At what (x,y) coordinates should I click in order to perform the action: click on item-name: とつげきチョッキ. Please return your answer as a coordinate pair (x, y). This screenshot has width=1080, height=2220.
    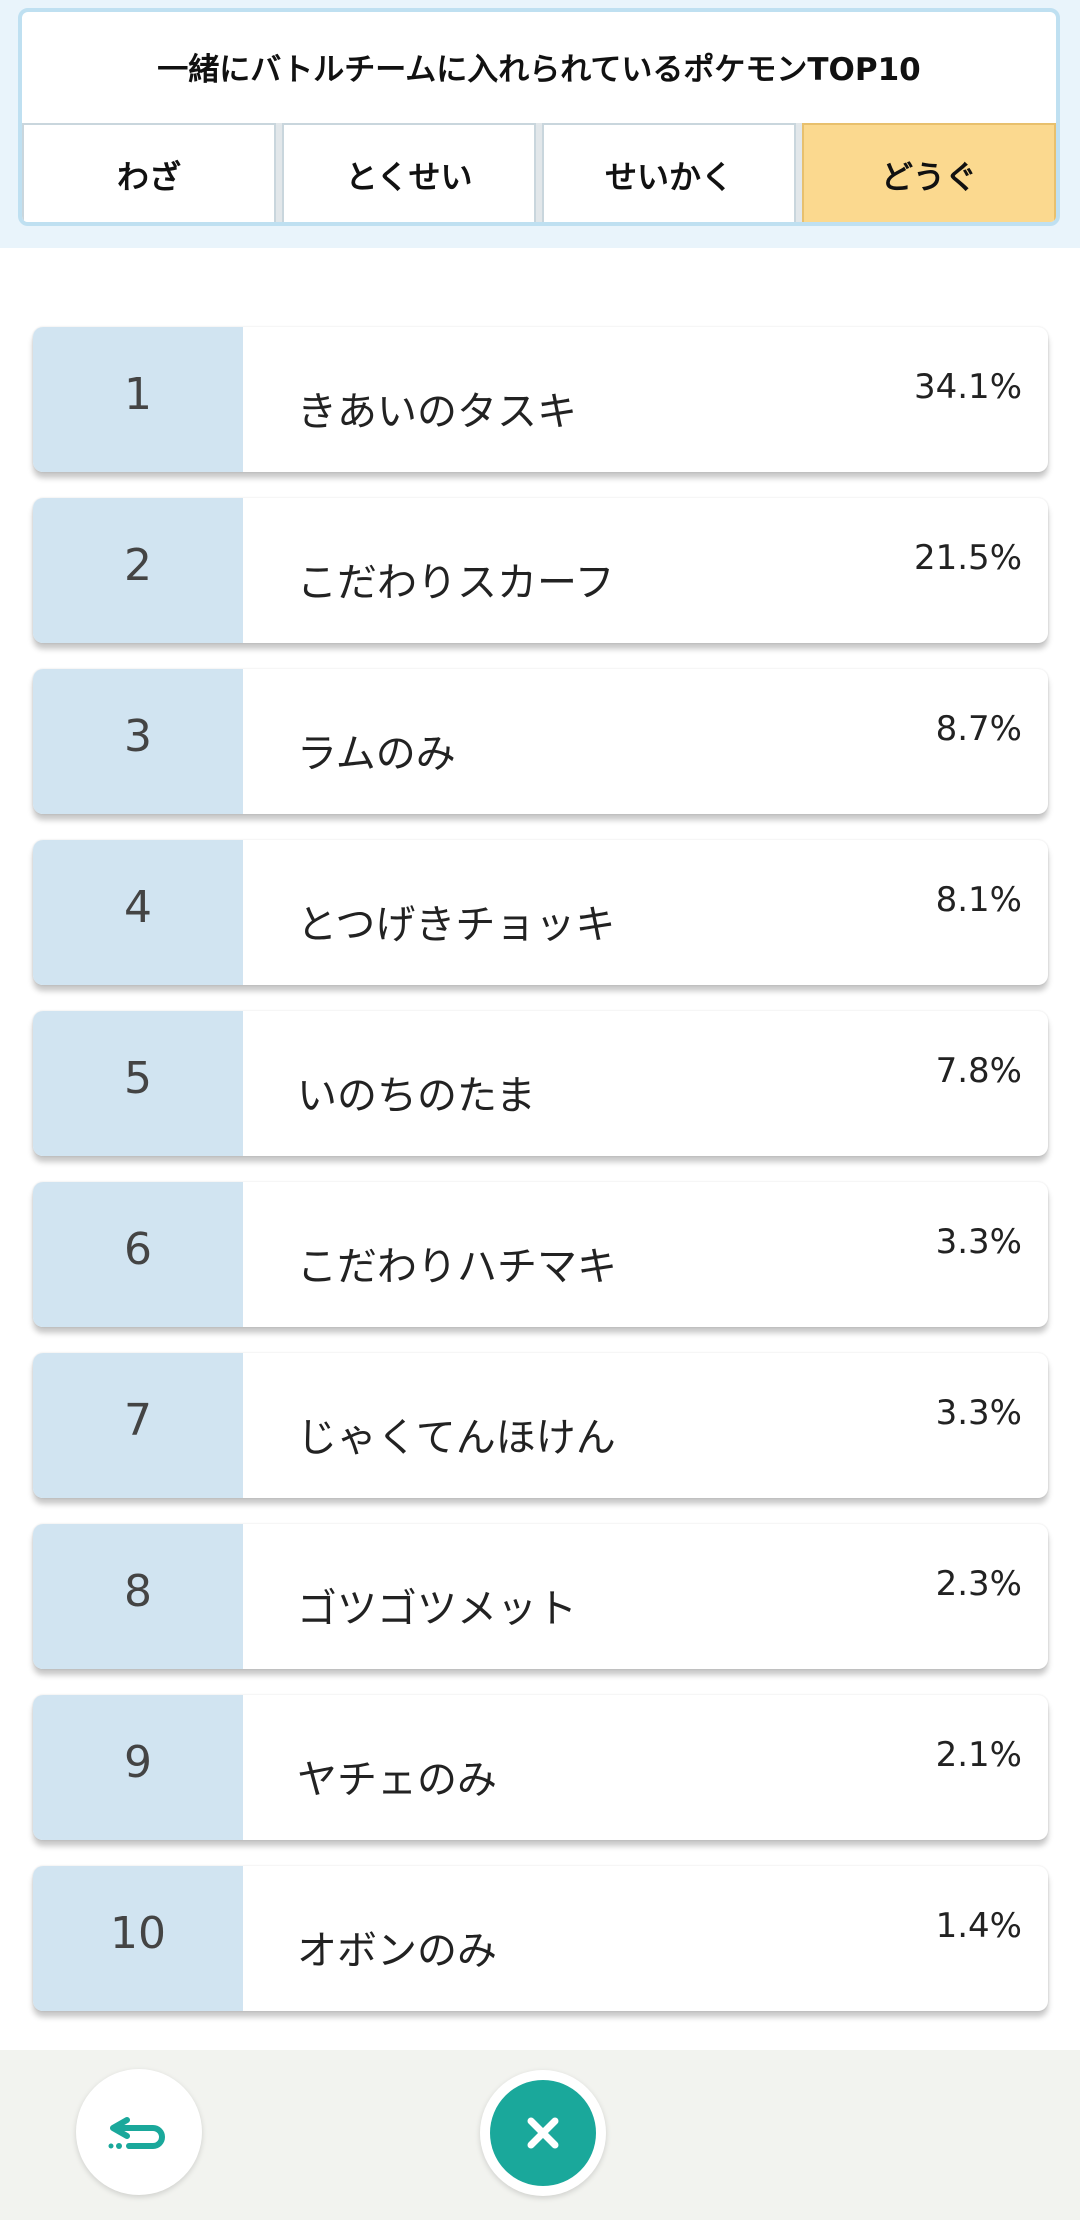
    Looking at the image, I should click on (456, 925).